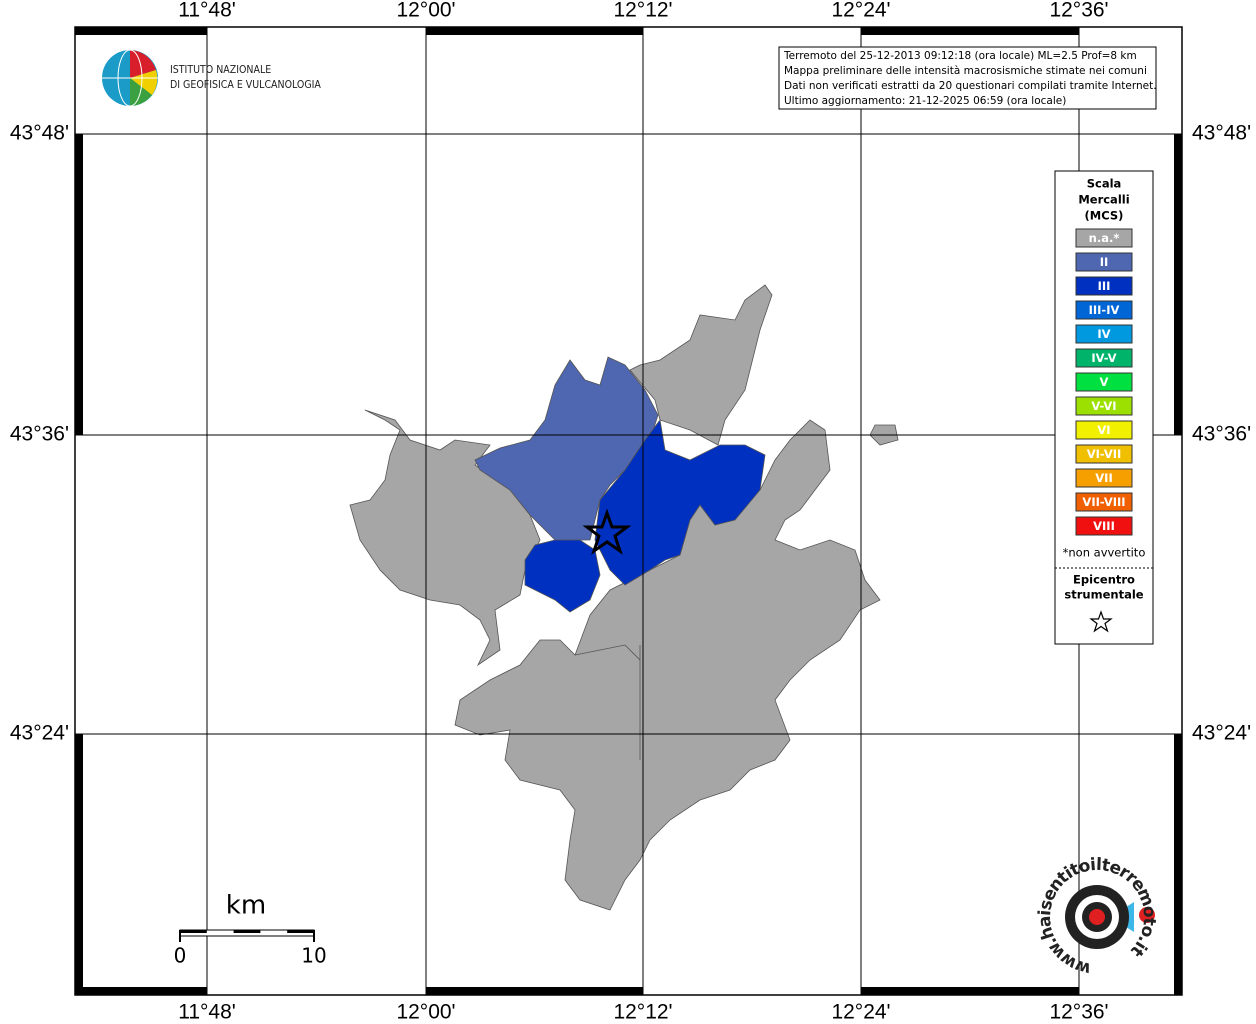  I want to click on legend-label: VIII, so click(1104, 526).